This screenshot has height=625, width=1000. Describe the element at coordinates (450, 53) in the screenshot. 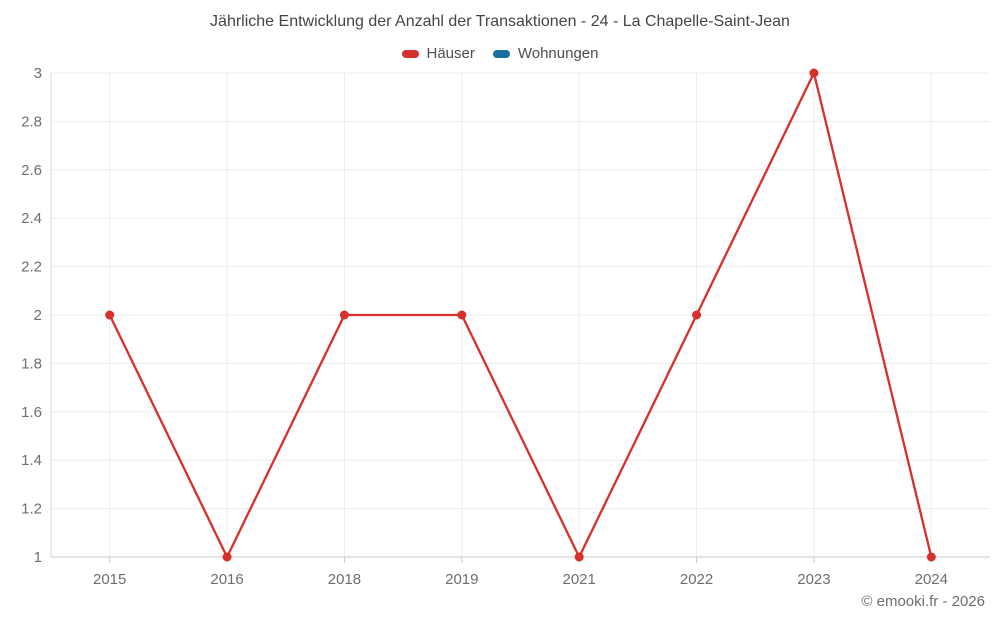

I see `legend-label: Häuser` at that location.